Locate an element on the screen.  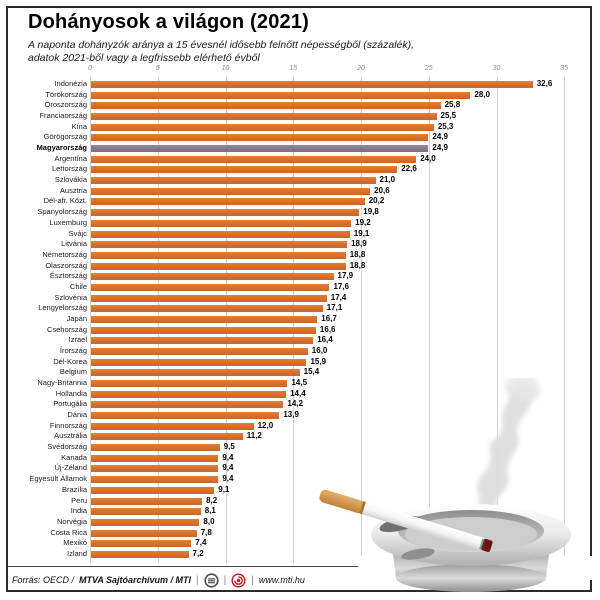
value-label: 19,1 is located at coordinates (361, 233).